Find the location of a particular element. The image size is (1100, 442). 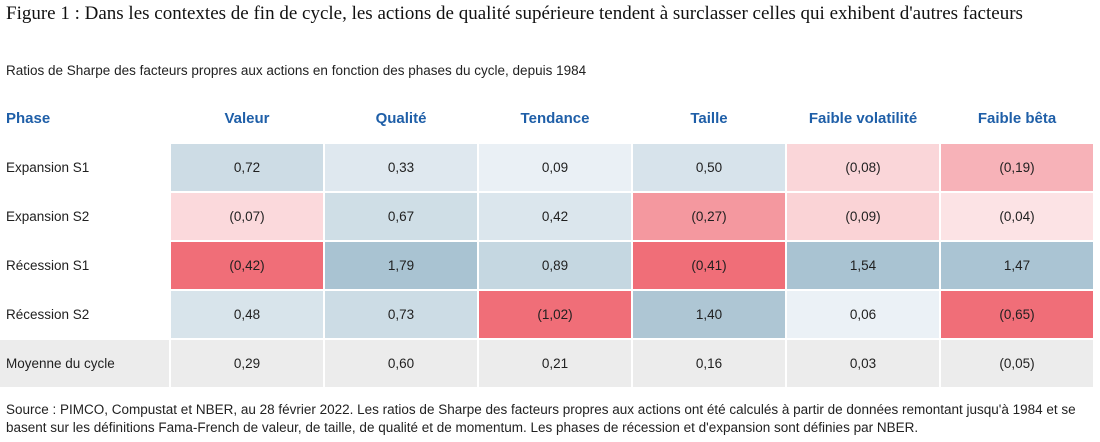

table-cell: 1,47 is located at coordinates (1017, 265).